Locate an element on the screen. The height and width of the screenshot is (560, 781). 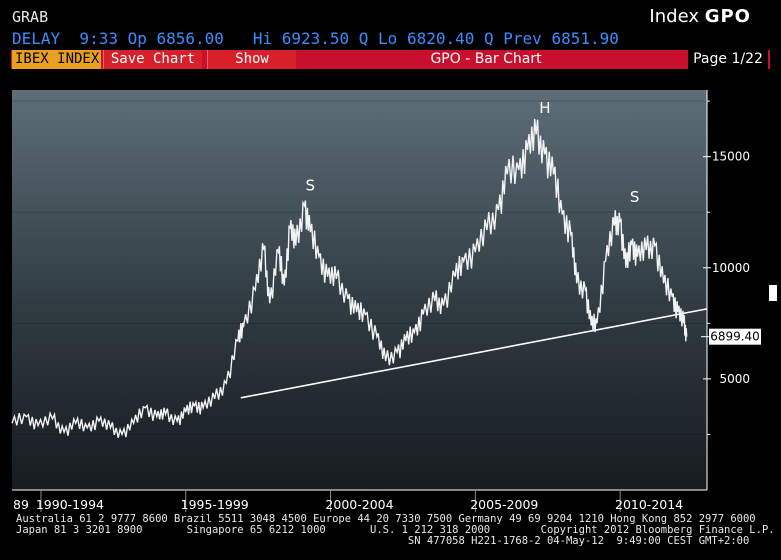
pattern-label-1: H is located at coordinates (544, 108).